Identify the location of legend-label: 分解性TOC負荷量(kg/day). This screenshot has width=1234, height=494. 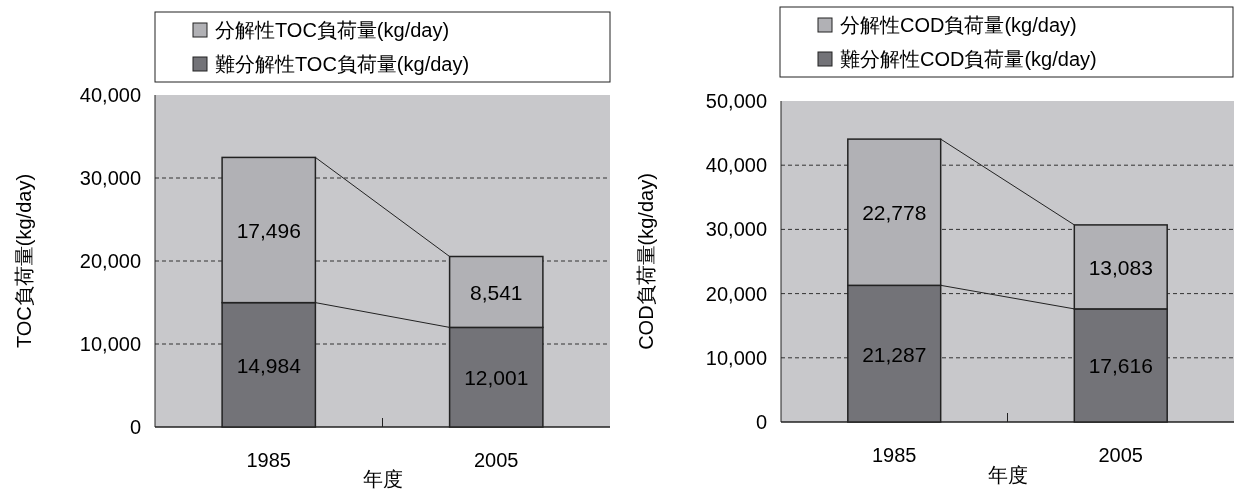
(332, 30).